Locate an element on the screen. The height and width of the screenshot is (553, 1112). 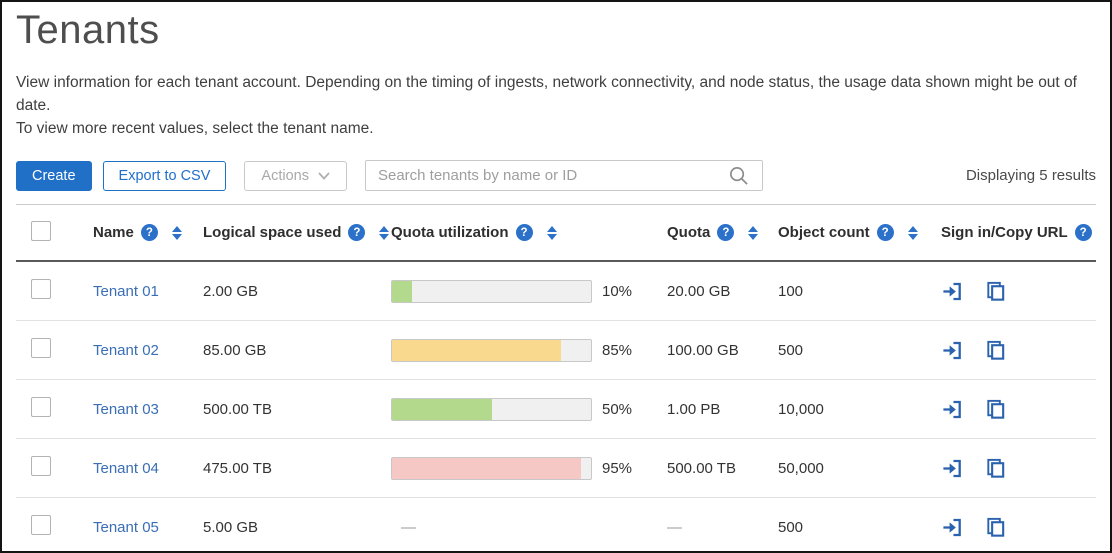
search-icon is located at coordinates (738, 175).